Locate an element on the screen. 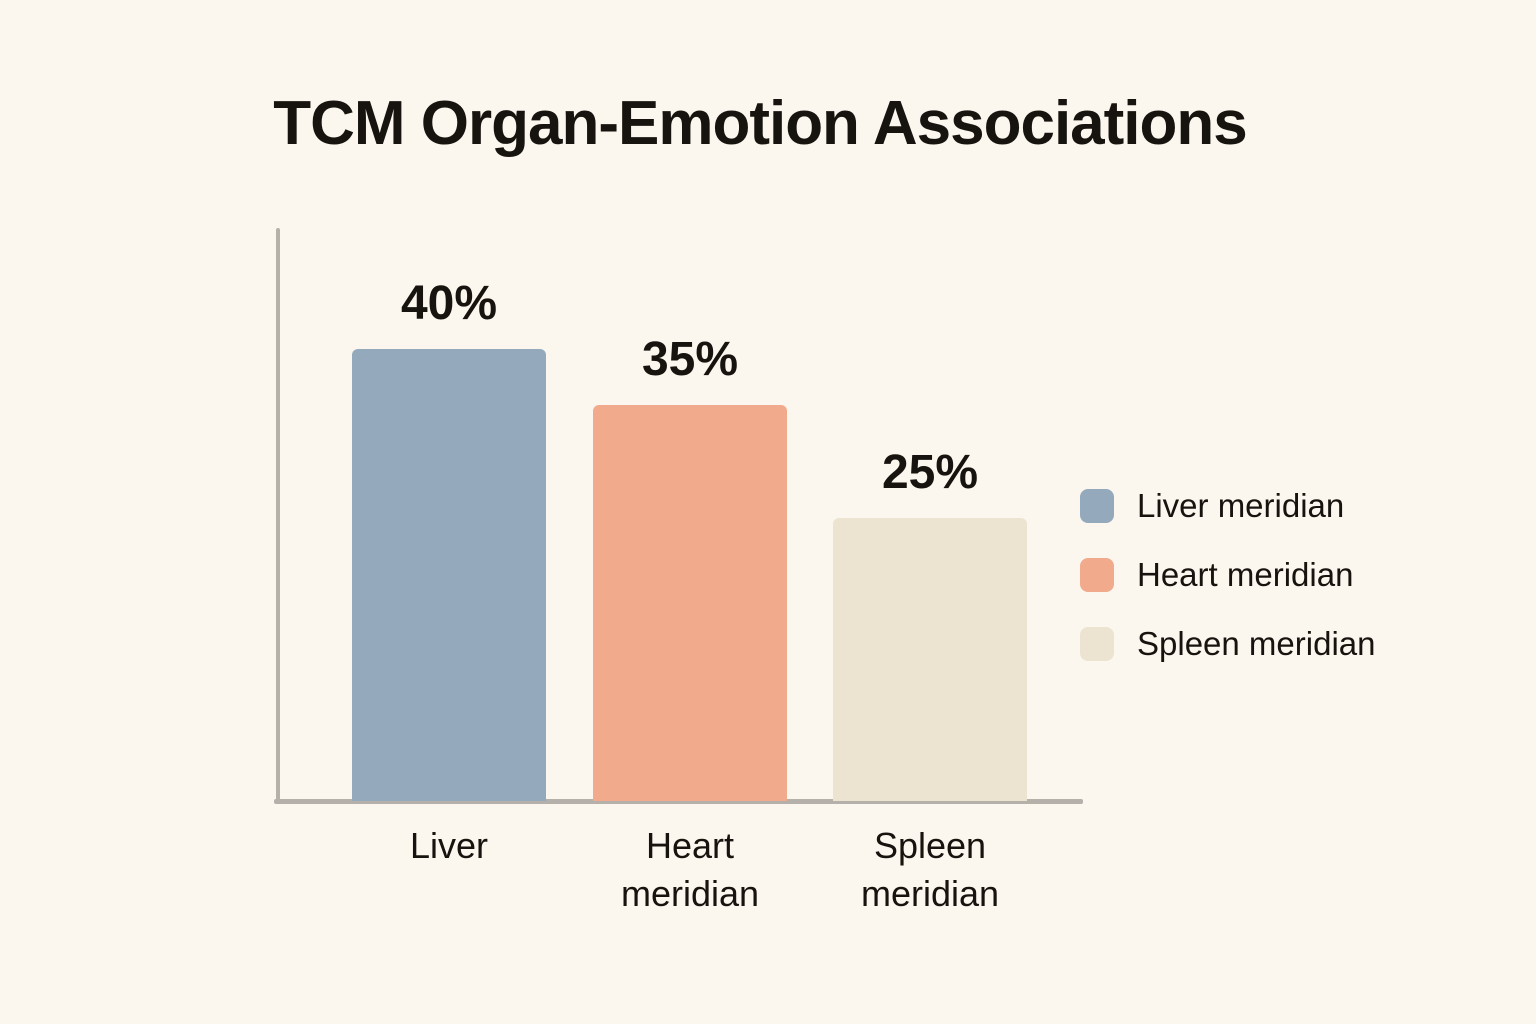  bar-value-label: 40% is located at coordinates (449, 303).